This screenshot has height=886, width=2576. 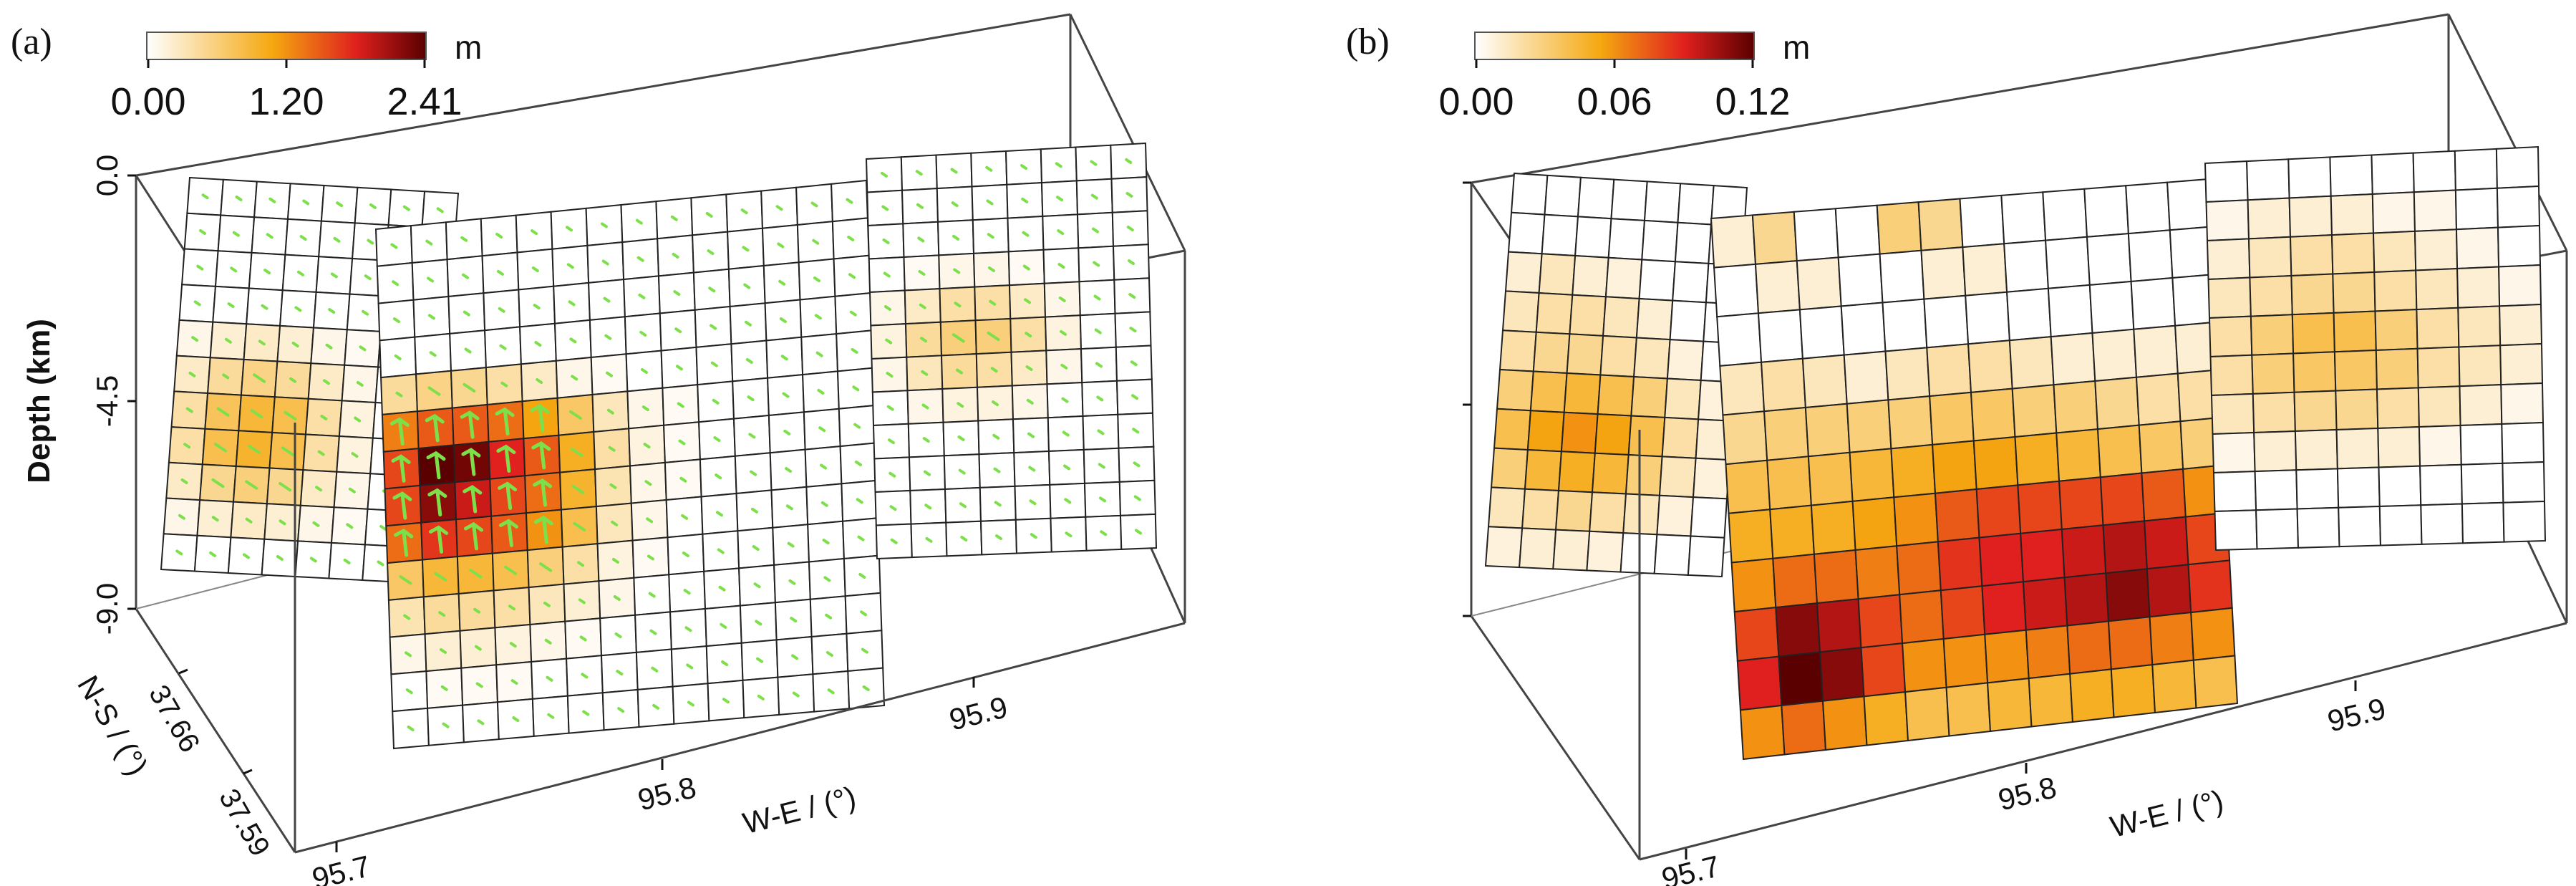 I want to click on fault-segment-west, so click(x=1616, y=375).